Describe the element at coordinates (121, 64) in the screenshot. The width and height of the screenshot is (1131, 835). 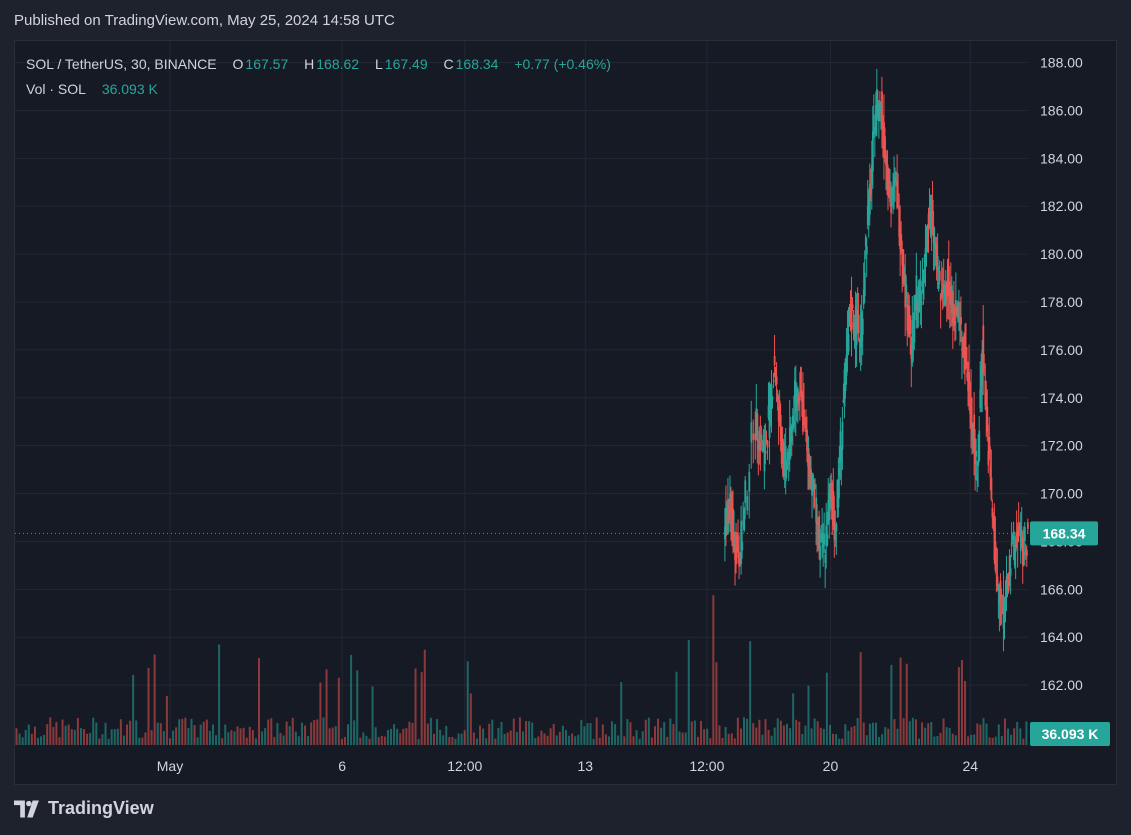
I see `symbol-label: SOL / TetherUS, 30, BINANCE` at that location.